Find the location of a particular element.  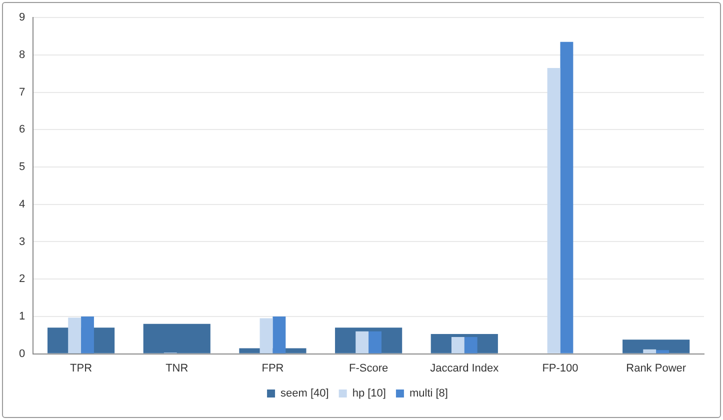

x-tick-label: FP-100 is located at coordinates (560, 368).